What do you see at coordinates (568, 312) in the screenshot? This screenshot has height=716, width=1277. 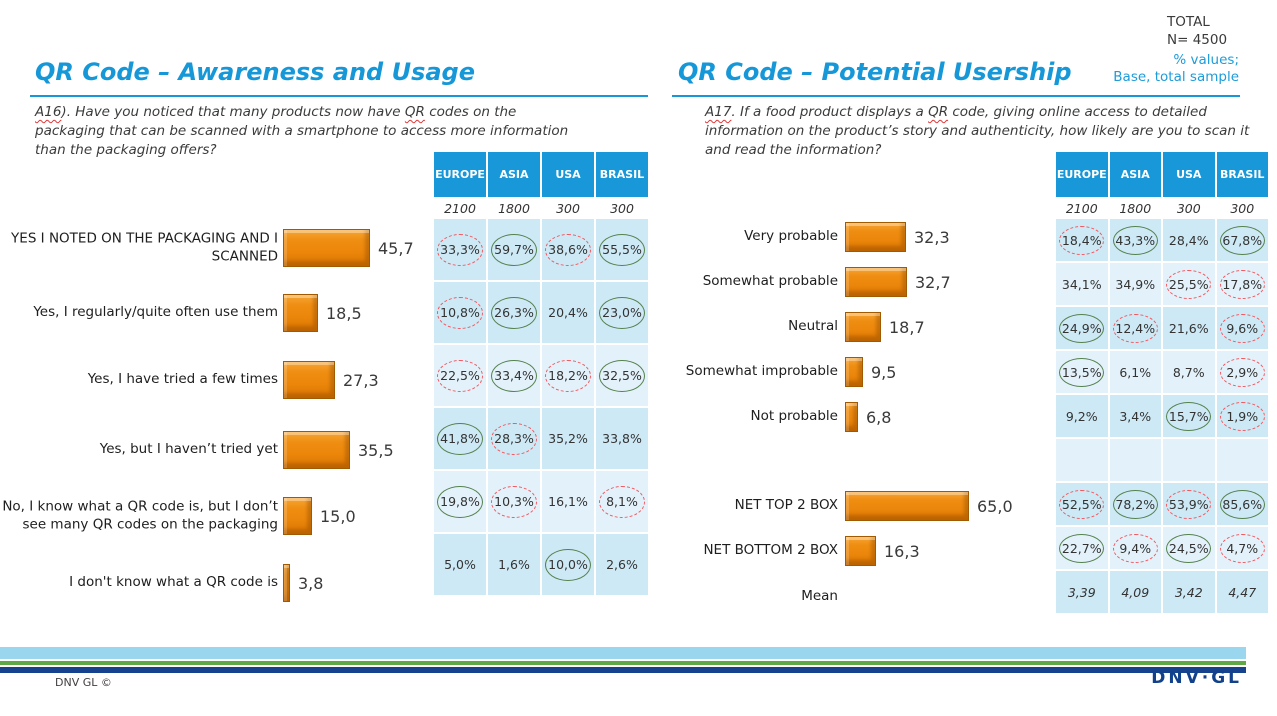 I see `table-cell: 20,4%` at bounding box center [568, 312].